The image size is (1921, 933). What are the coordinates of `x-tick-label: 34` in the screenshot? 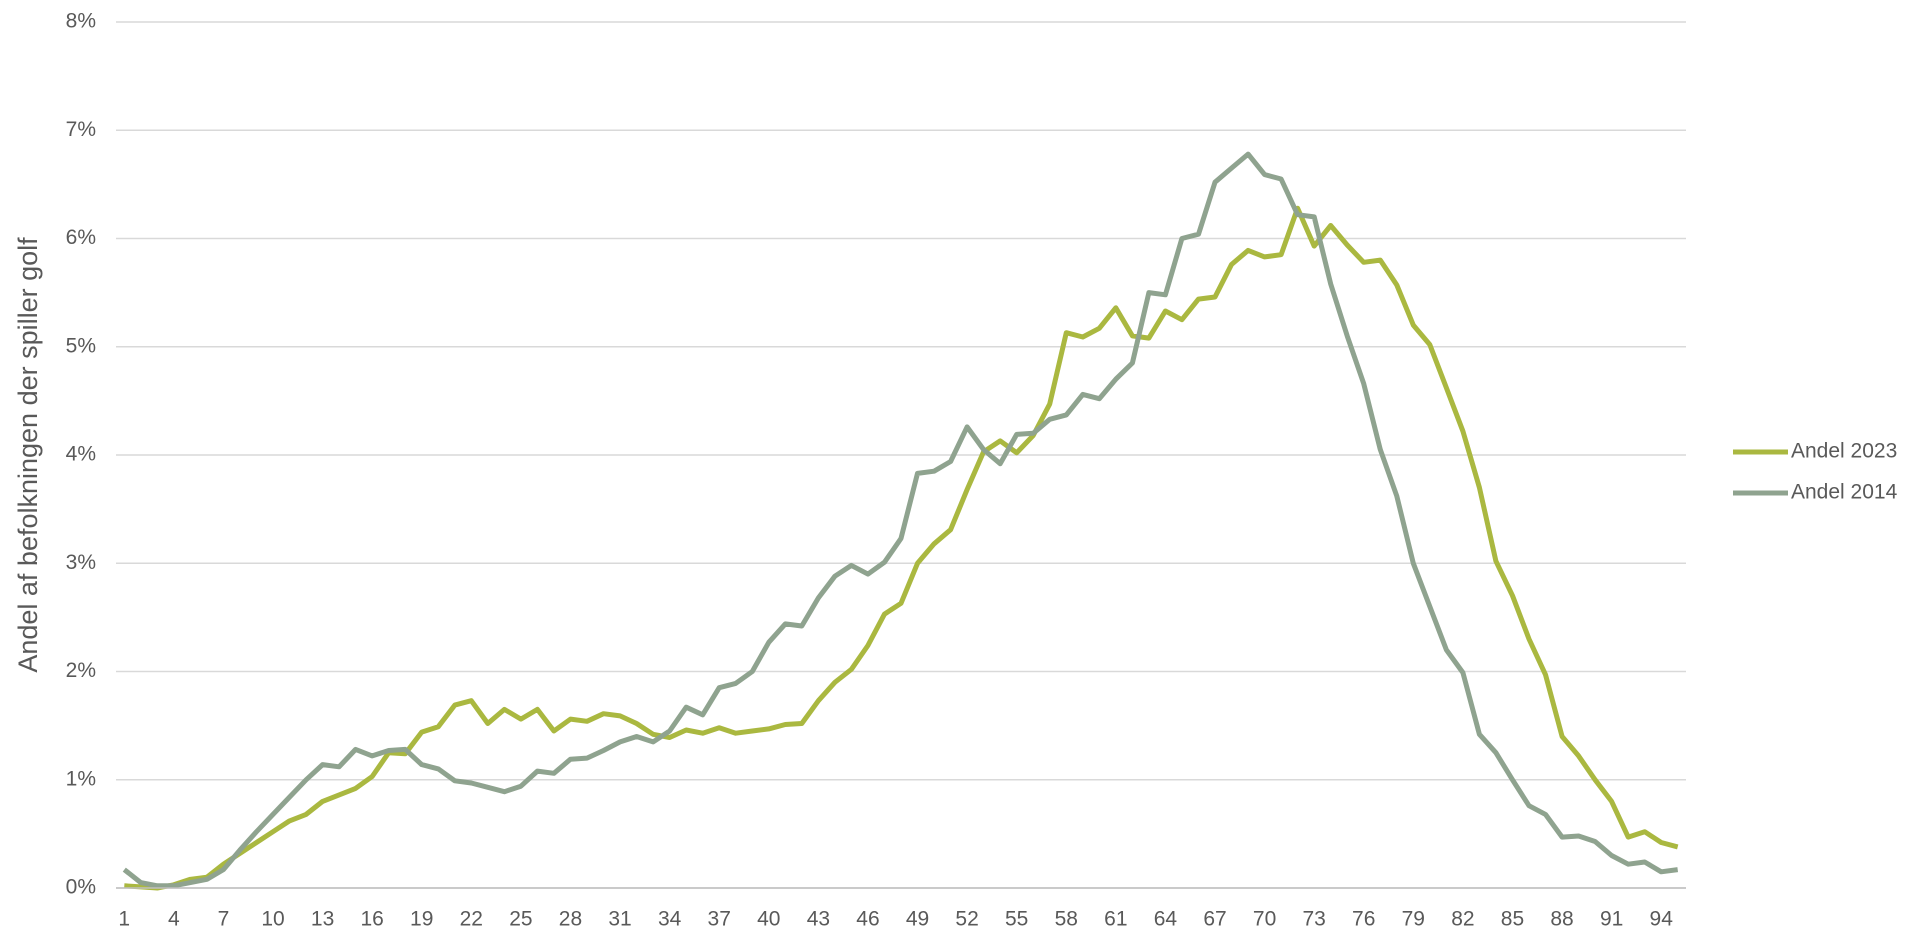 It's located at (670, 919).